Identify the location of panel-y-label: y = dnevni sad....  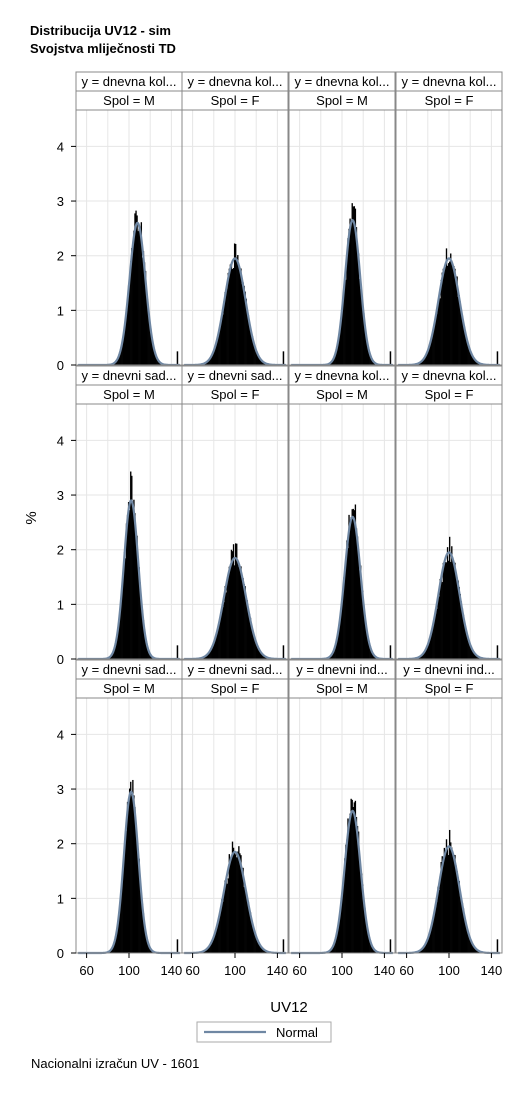
(234, 669).